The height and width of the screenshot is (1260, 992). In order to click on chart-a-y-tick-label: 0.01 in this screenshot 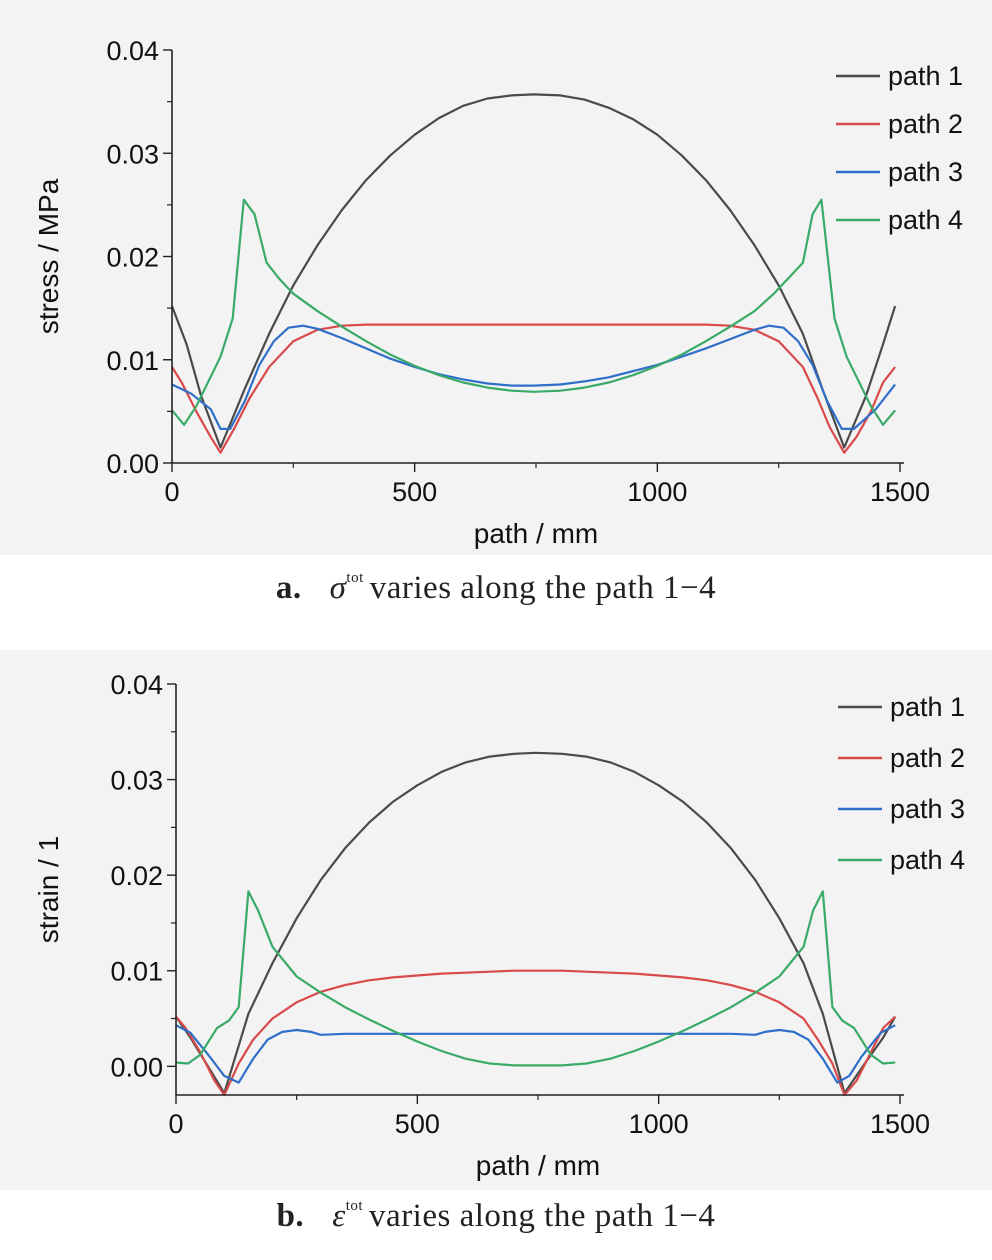, I will do `click(132, 361)`.